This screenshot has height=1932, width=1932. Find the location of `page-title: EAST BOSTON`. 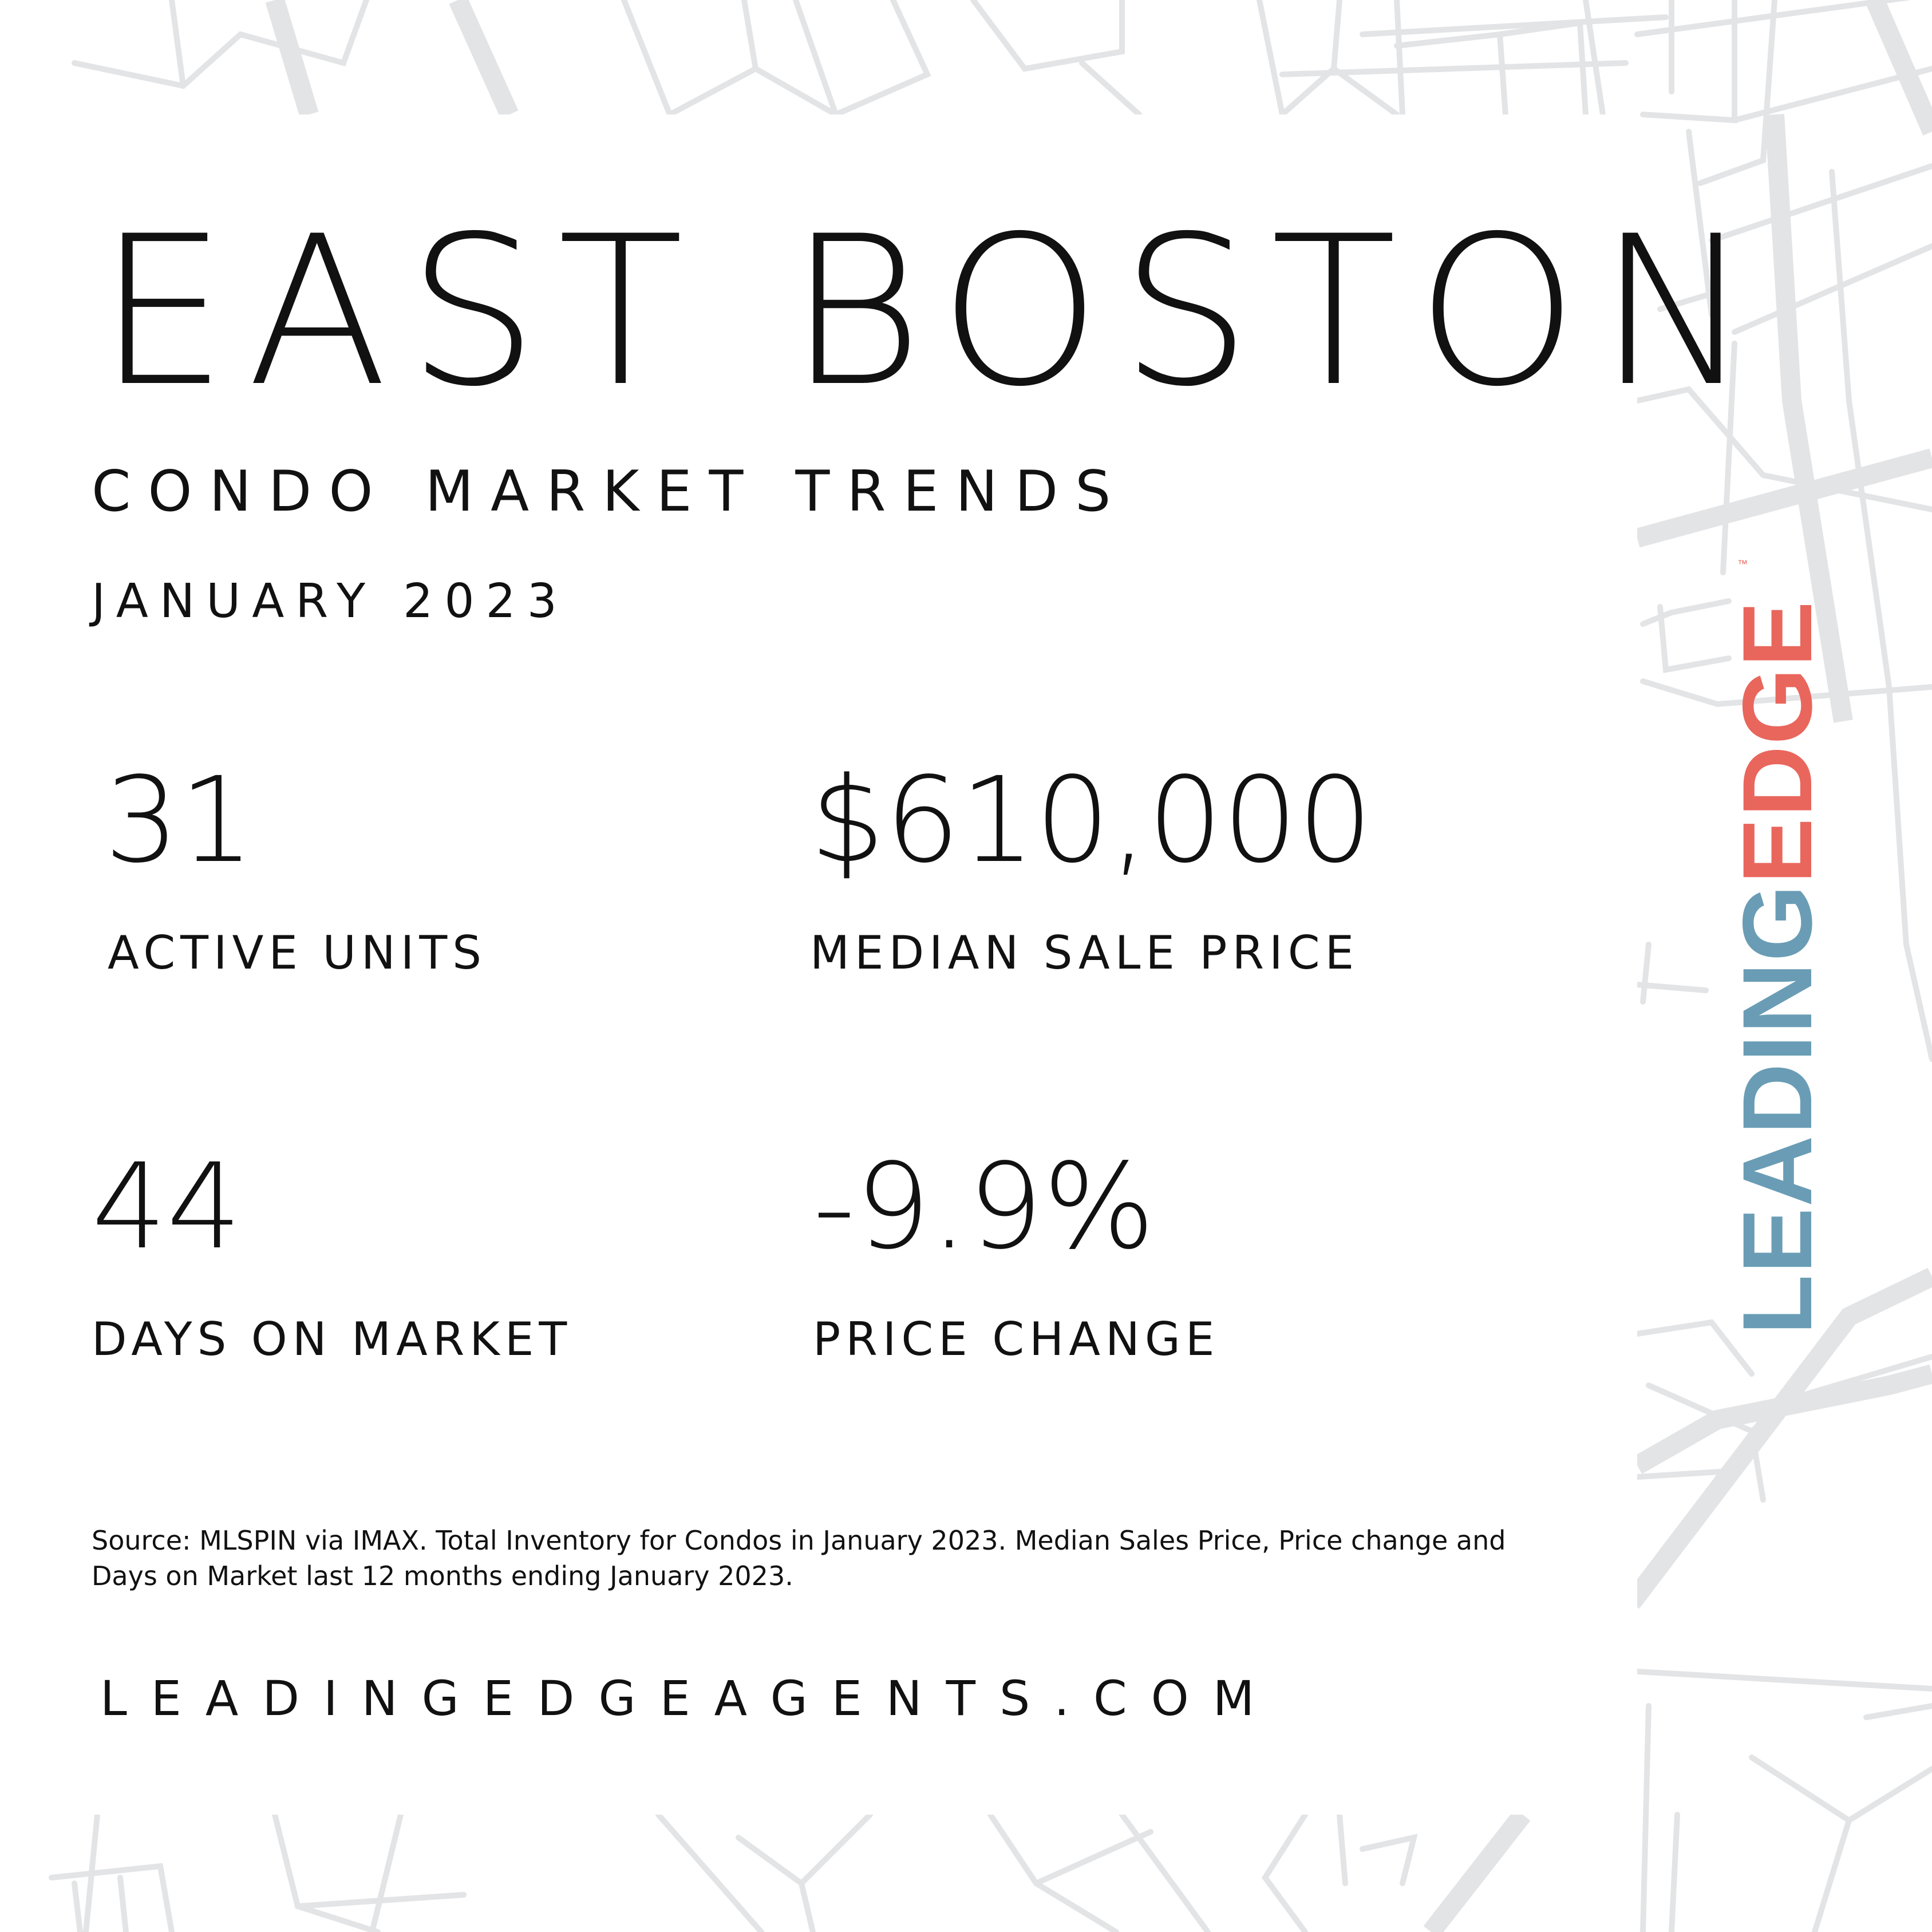

page-title: EAST BOSTON is located at coordinates (934, 312).